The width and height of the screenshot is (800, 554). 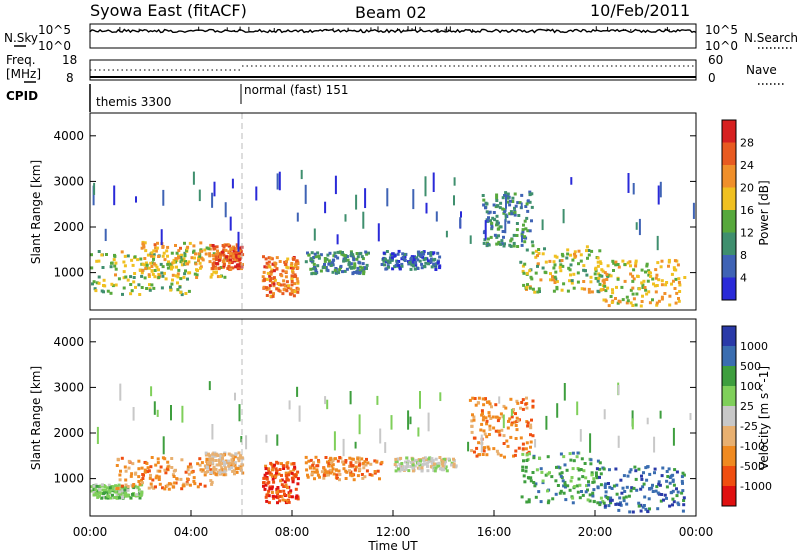 I want to click on noise-panel: N.Sky 10^5 10^0 10^5 10^0 N.Search, so click(x=401, y=38).